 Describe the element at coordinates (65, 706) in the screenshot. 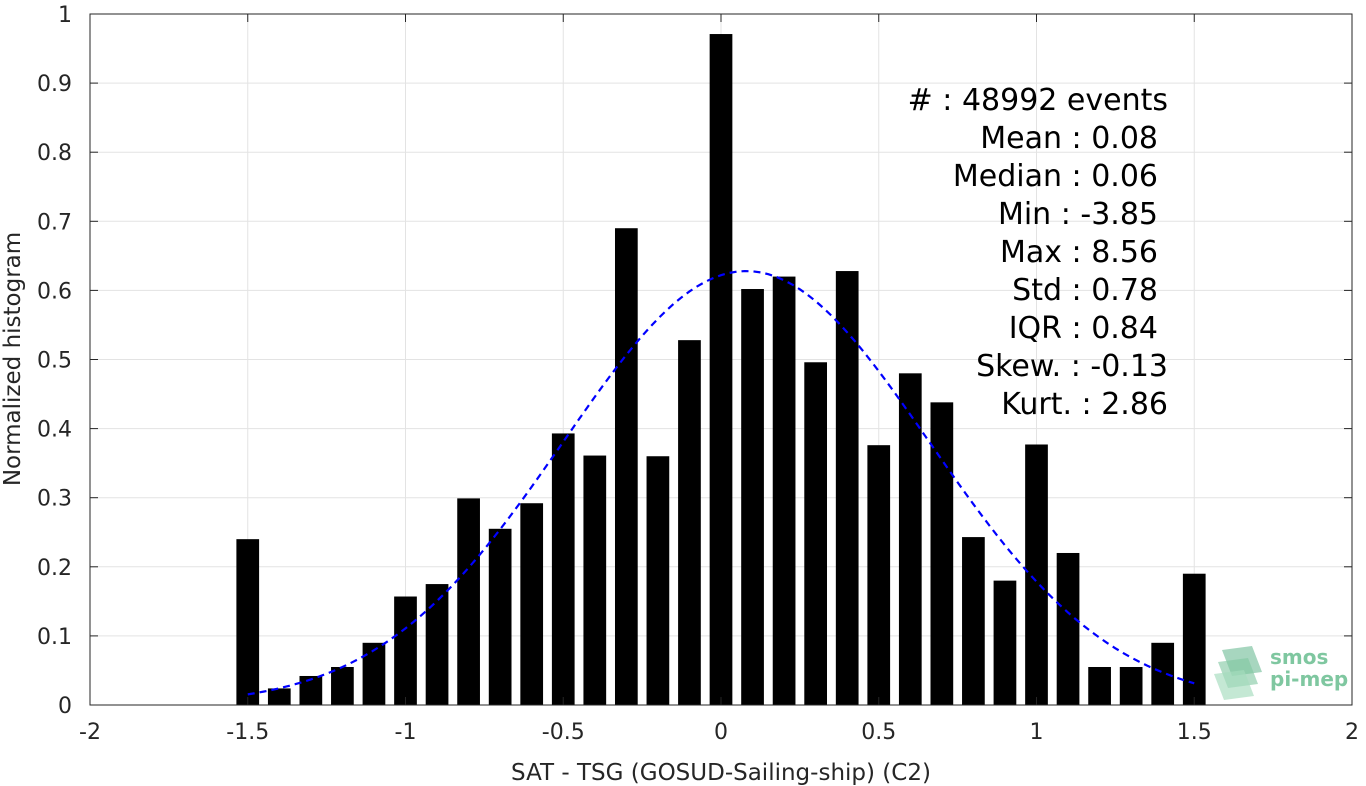

I see `y-tick-label: 0` at that location.